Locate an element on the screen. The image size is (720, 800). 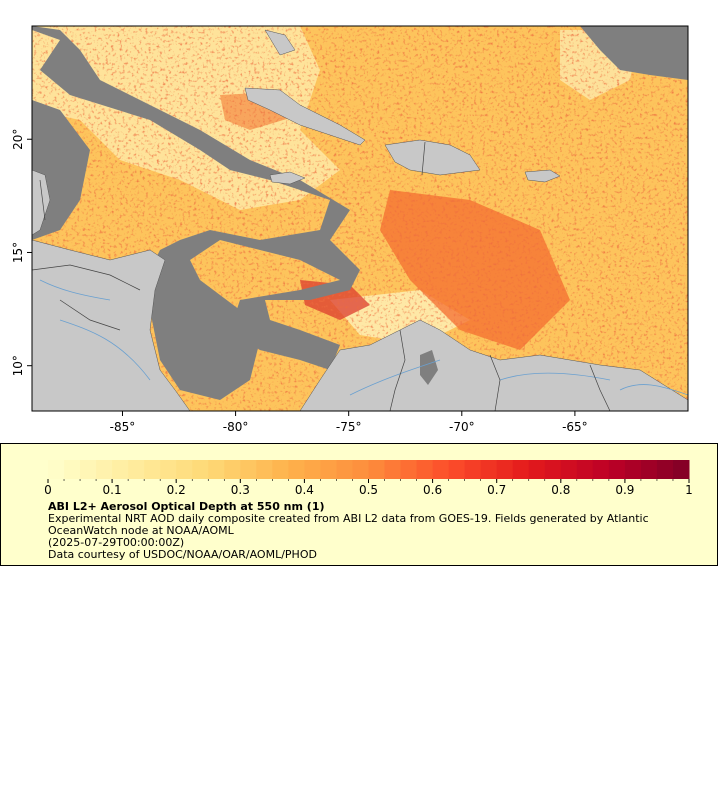
yucatan-land is located at coordinates (41, 202).